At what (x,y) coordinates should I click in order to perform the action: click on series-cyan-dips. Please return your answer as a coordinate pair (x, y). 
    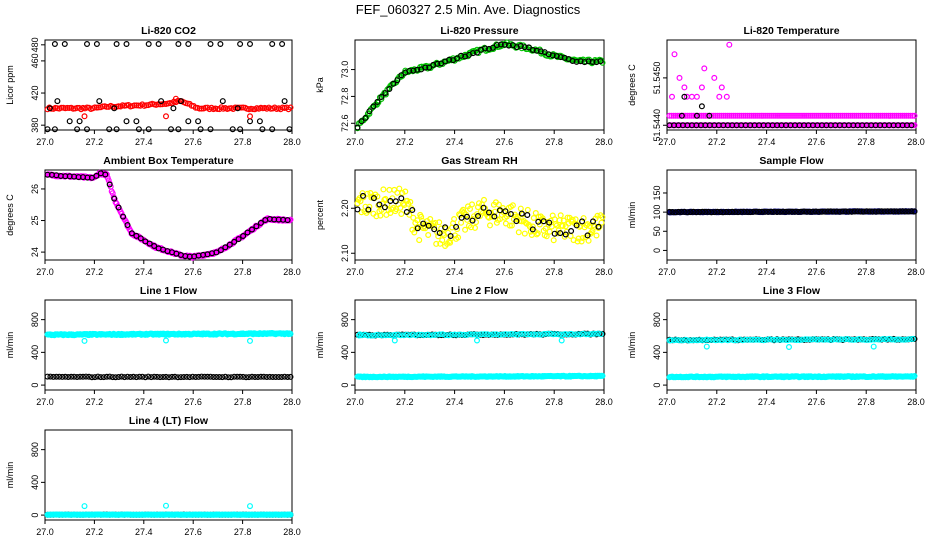
    Looking at the image, I should click on (167, 340).